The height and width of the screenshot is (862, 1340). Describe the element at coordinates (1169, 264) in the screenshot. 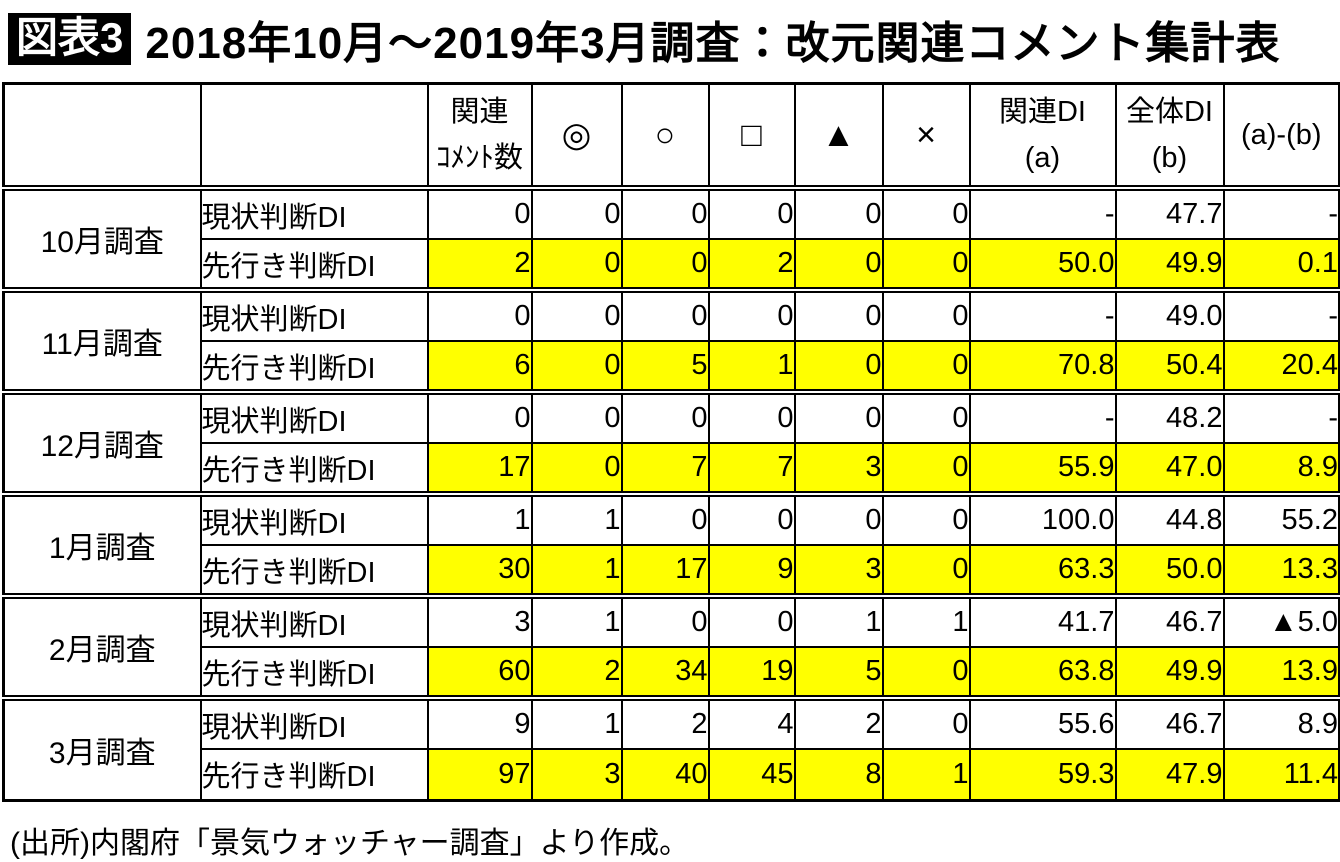

I see `value-cell: 49.9` at that location.